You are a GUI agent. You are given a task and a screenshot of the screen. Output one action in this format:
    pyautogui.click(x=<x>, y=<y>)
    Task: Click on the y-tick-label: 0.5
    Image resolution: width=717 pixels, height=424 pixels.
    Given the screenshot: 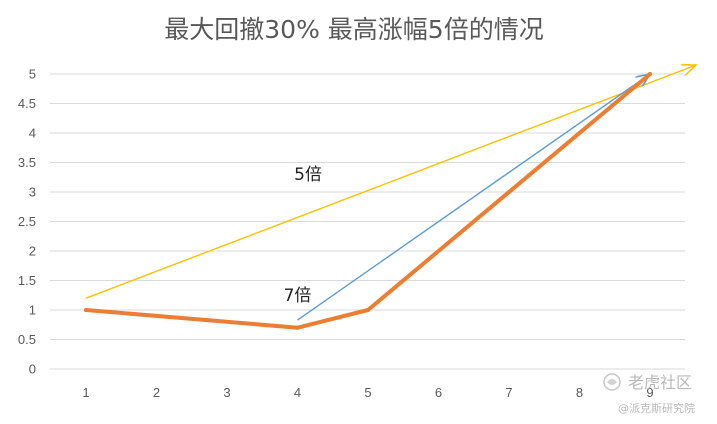 What is the action you would take?
    pyautogui.click(x=27, y=339)
    